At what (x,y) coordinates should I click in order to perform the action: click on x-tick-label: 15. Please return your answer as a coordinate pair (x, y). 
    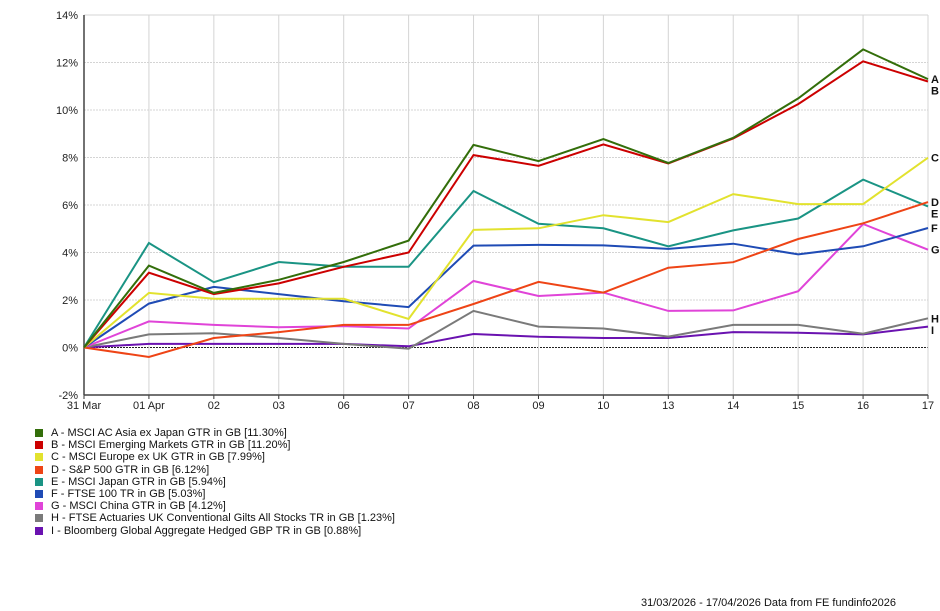
    Looking at the image, I should click on (798, 406).